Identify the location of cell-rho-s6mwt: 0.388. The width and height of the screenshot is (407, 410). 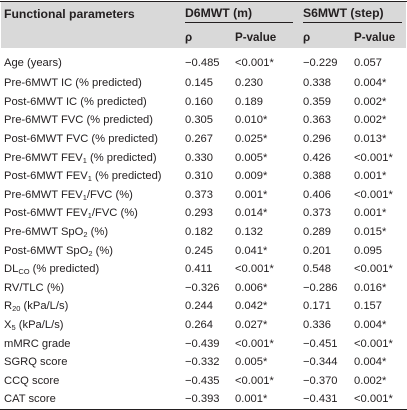
(317, 176).